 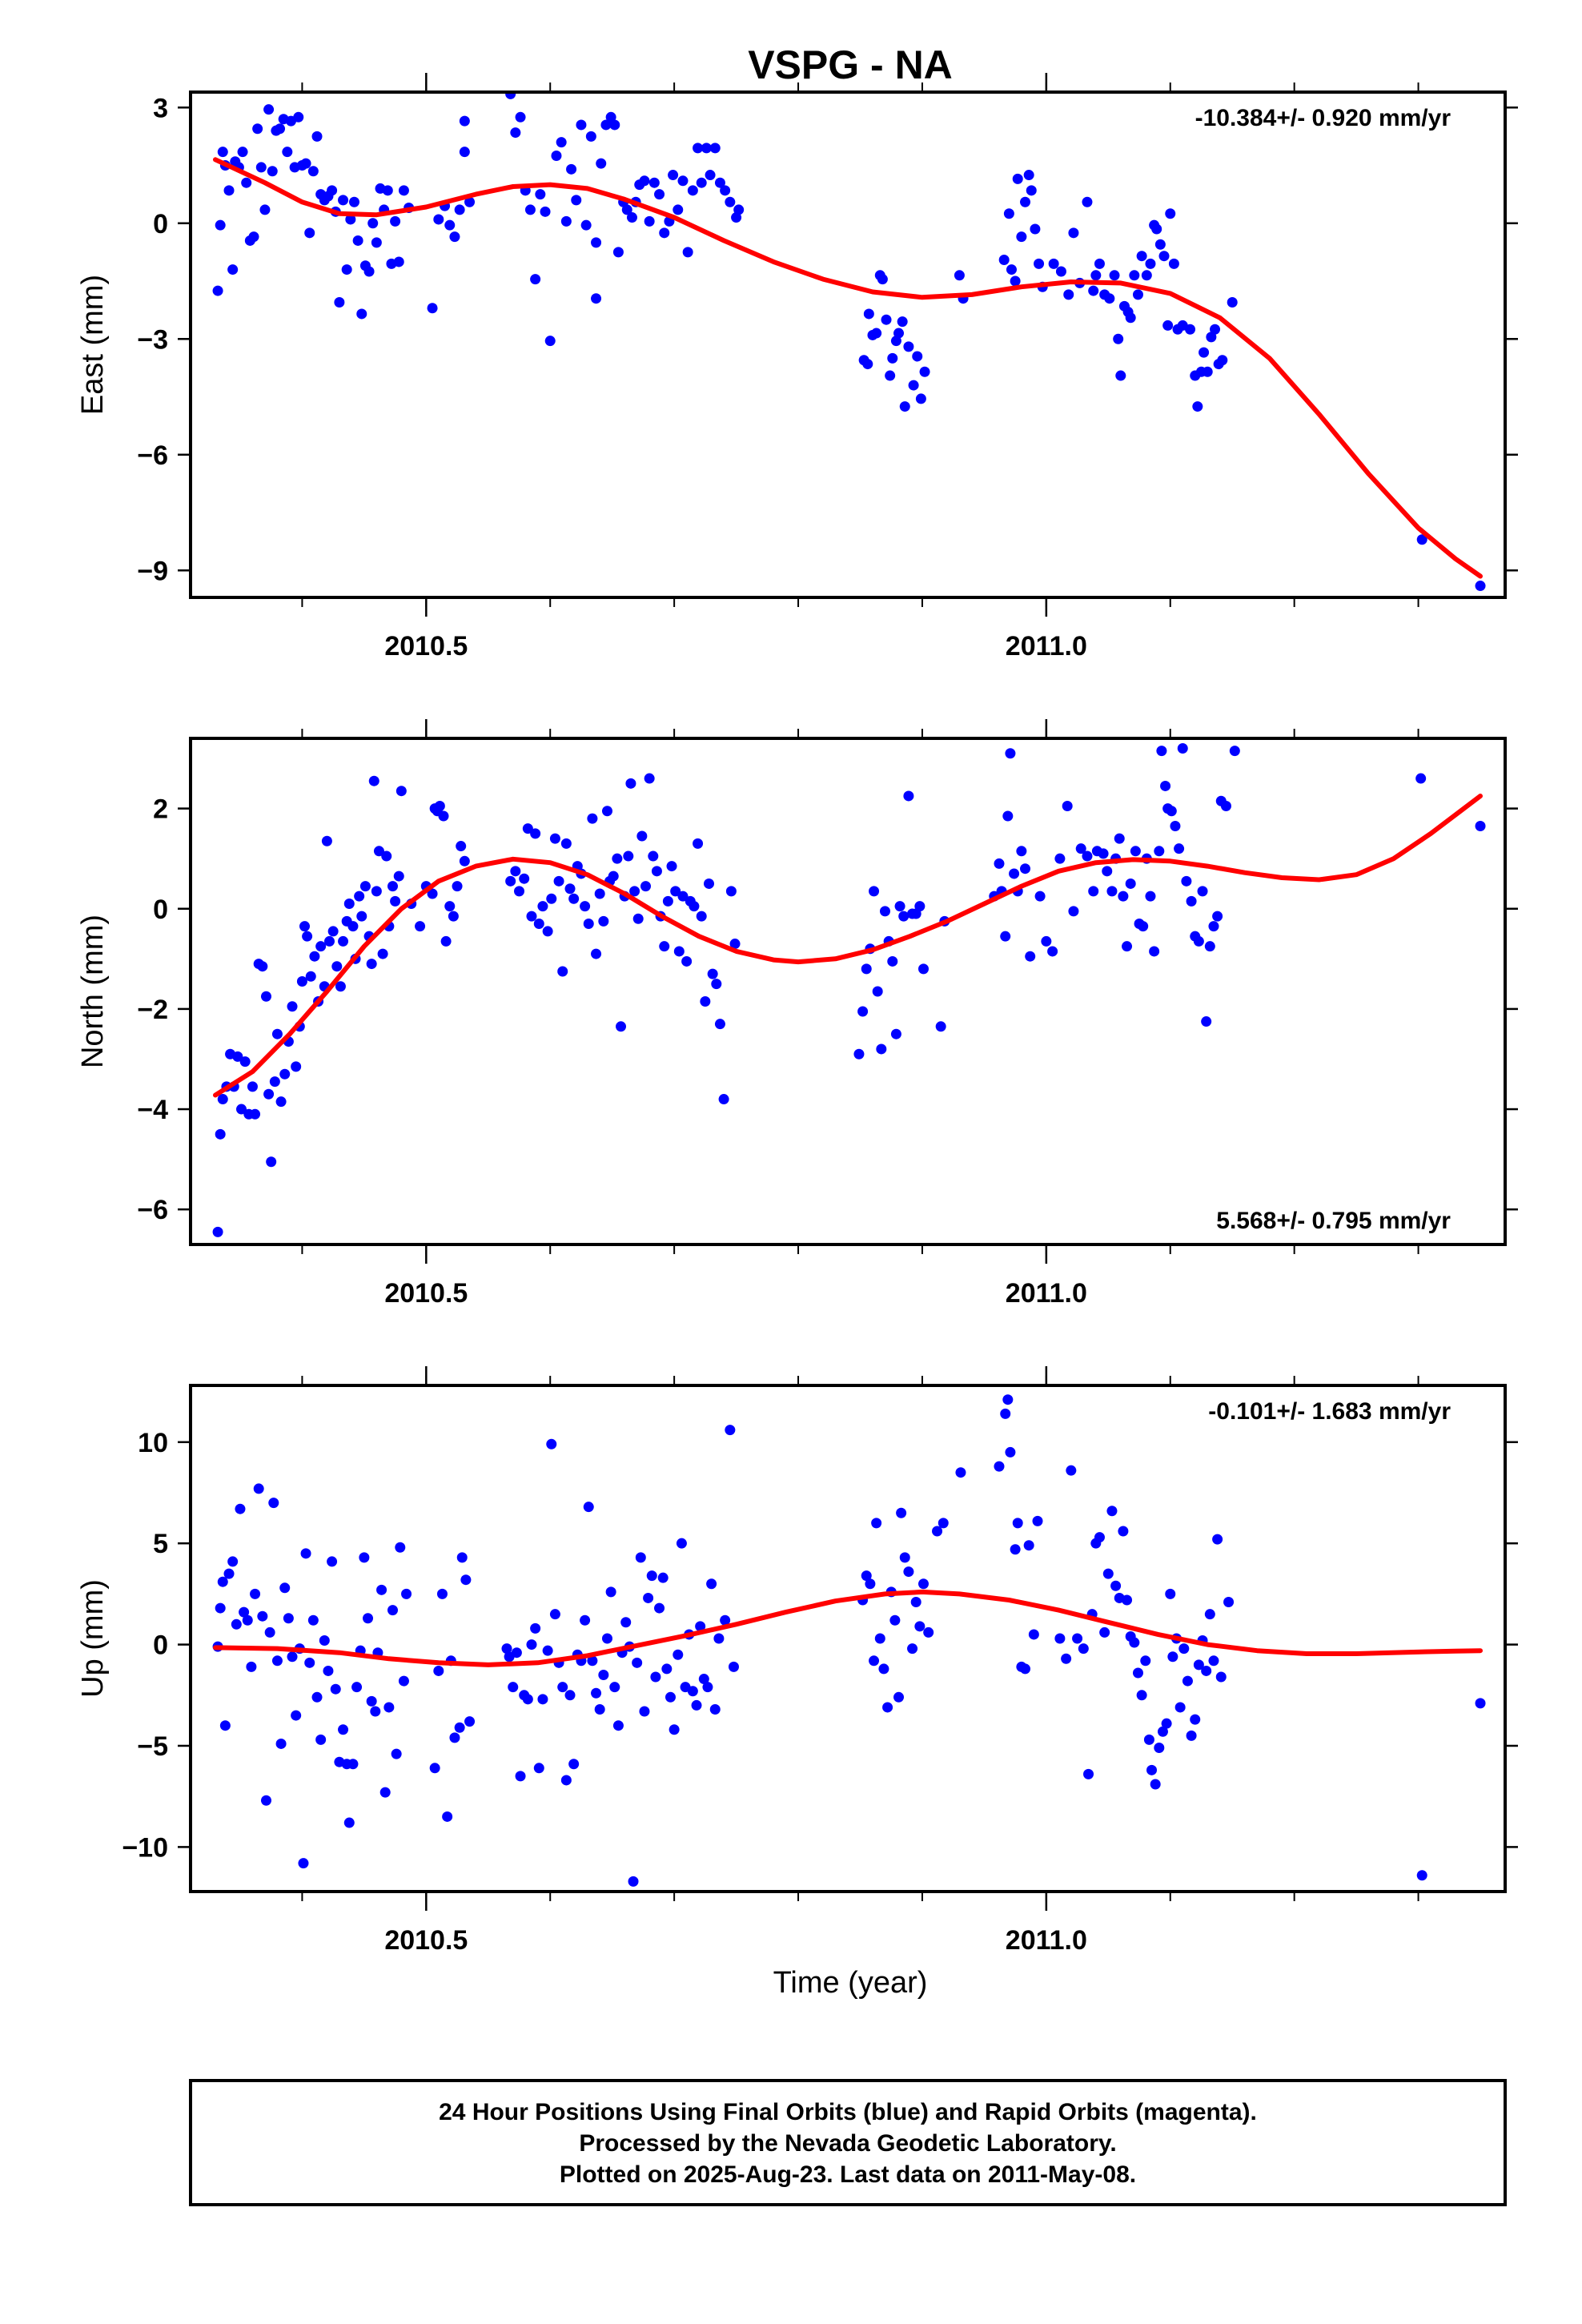 What do you see at coordinates (93, 1638) in the screenshot?
I see `up-y-axis-label: Up (mm)` at bounding box center [93, 1638].